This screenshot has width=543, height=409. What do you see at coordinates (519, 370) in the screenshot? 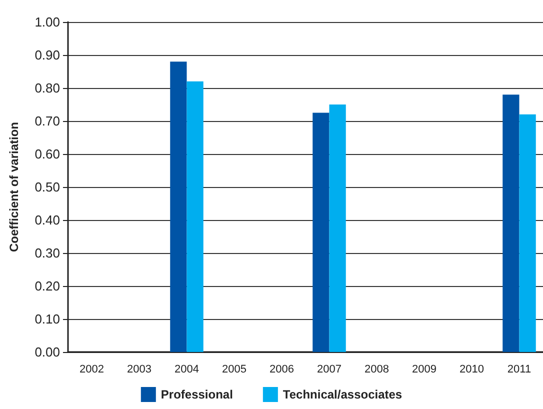
I see `x-tick-label: 2011` at bounding box center [519, 370].